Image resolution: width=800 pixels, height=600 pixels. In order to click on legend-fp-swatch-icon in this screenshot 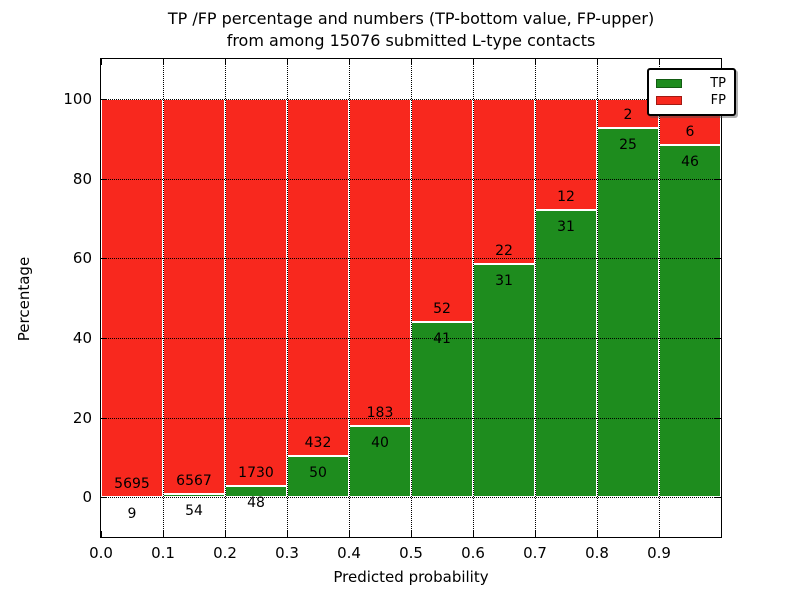, I will do `click(669, 100)`.